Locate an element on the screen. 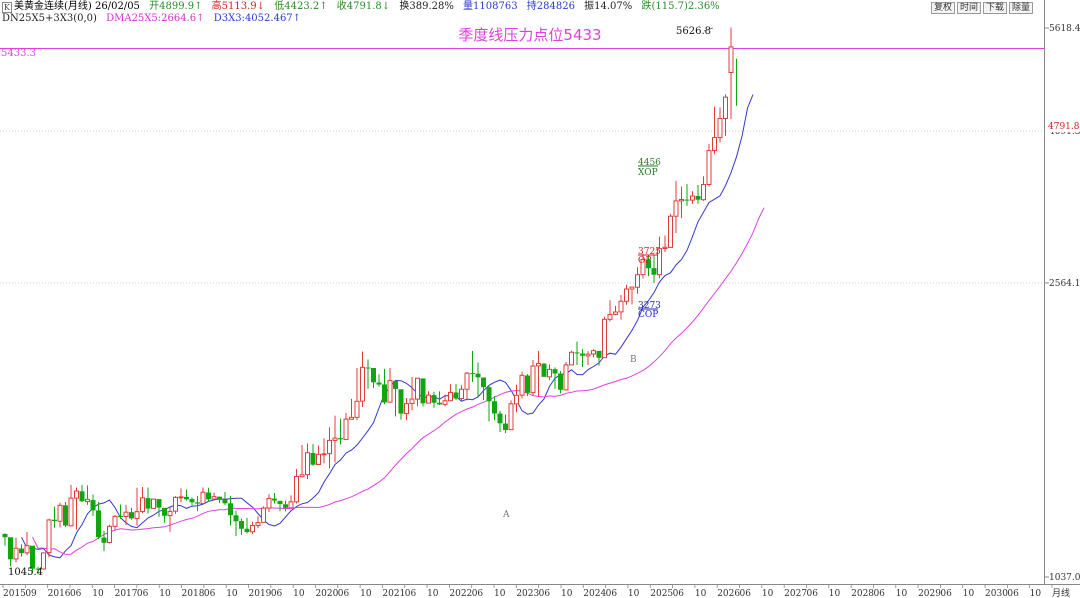 Image resolution: width=1080 pixels, height=598 pixels. op-value: 3725 is located at coordinates (649, 252).